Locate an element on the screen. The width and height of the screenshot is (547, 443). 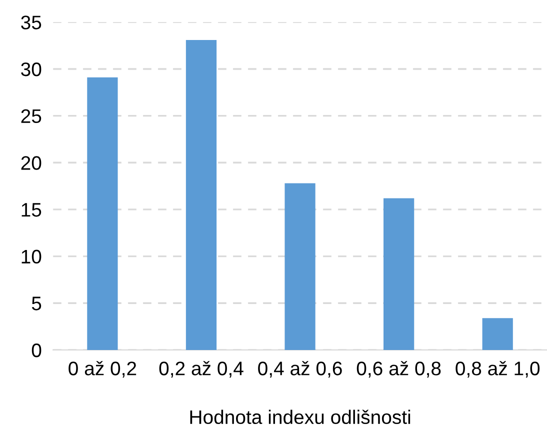
y-tick-label: 20 is located at coordinates (31, 163).